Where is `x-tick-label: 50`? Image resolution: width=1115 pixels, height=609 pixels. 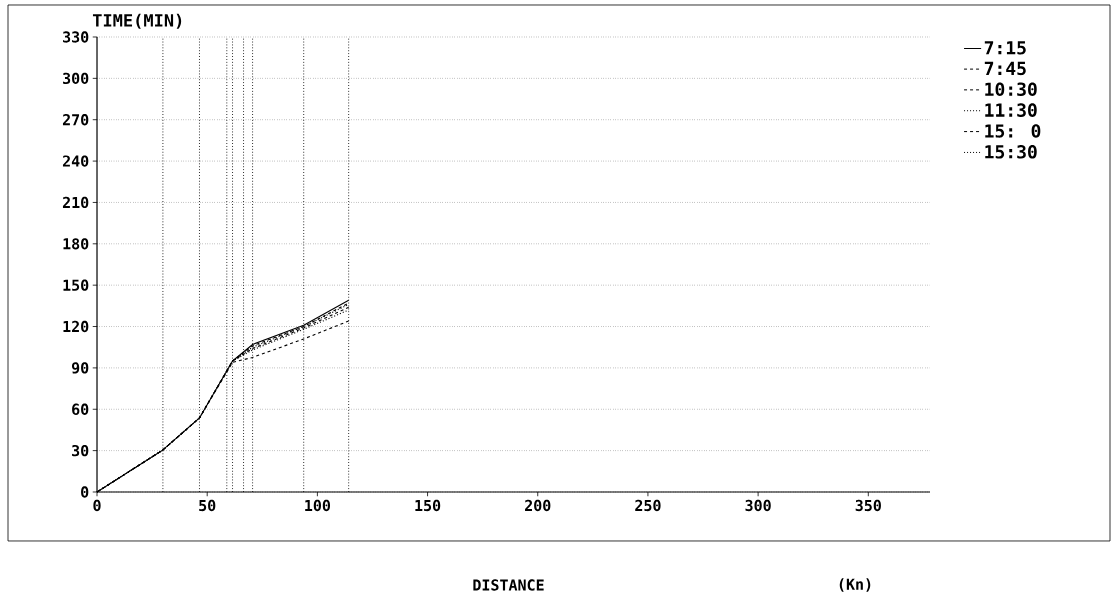 x-tick-label: 50 is located at coordinates (207, 505).